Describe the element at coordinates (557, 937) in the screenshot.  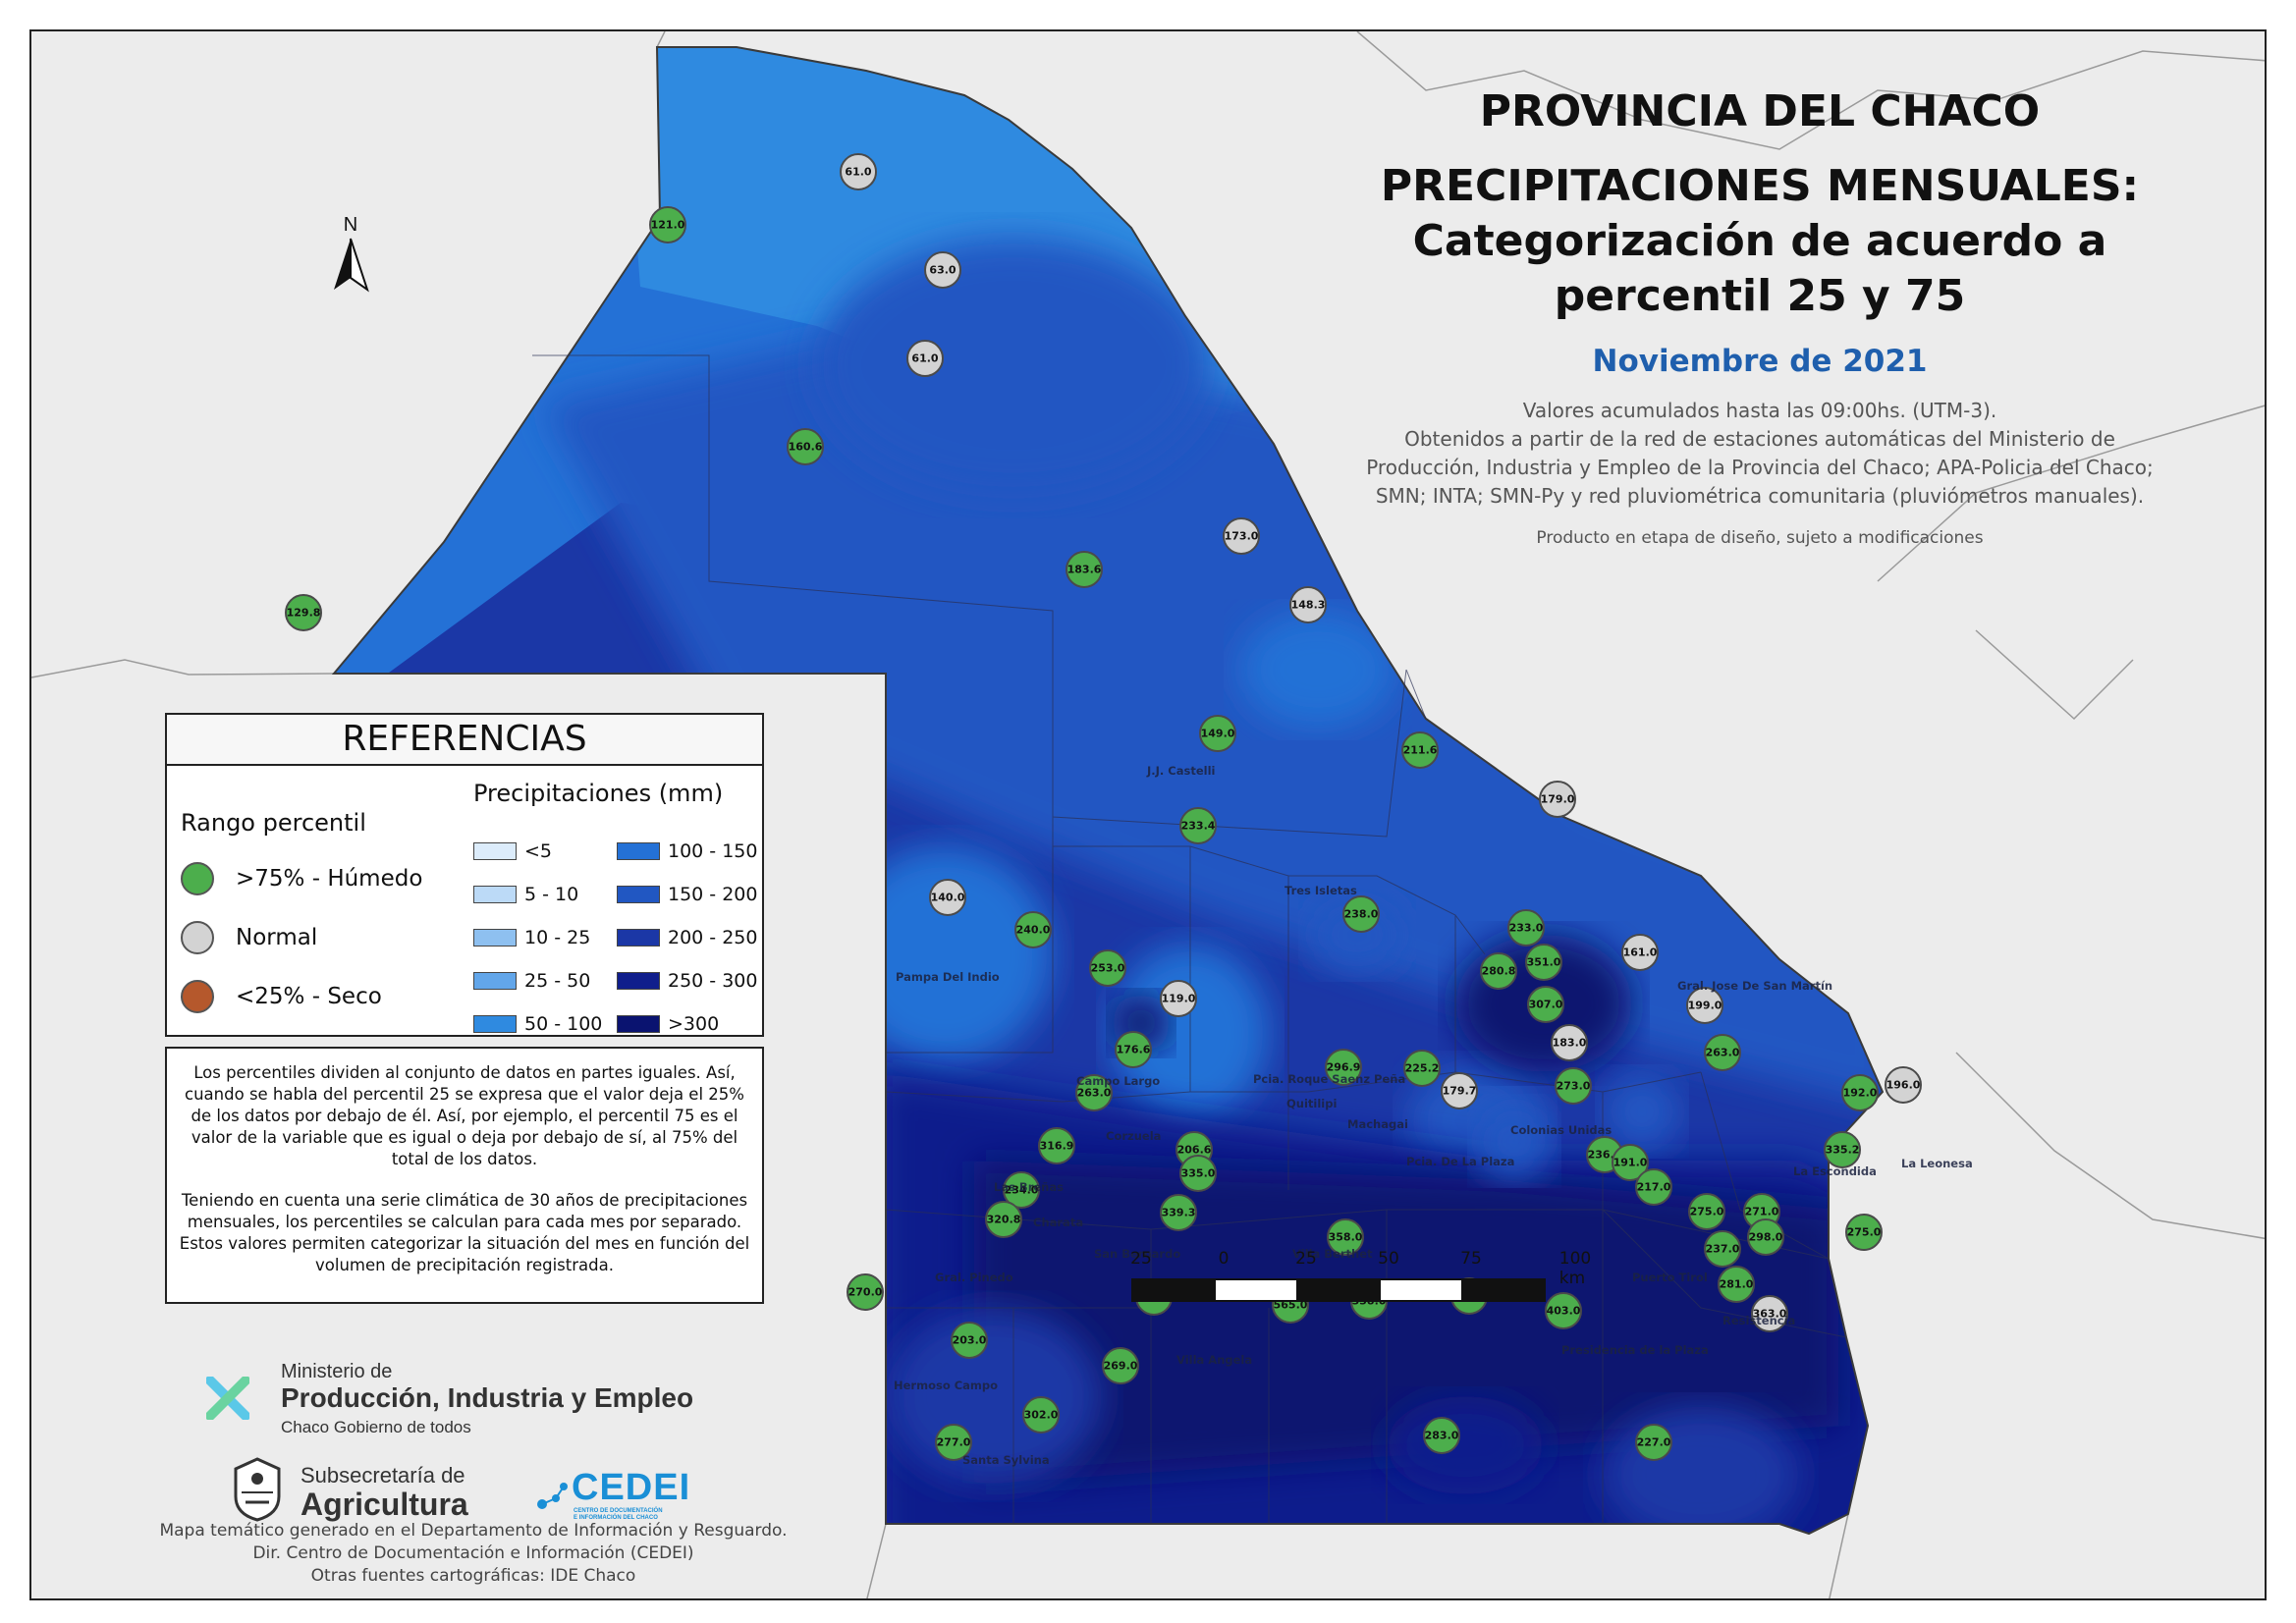
I see `precip-swatch-label: 10 - 25` at that location.